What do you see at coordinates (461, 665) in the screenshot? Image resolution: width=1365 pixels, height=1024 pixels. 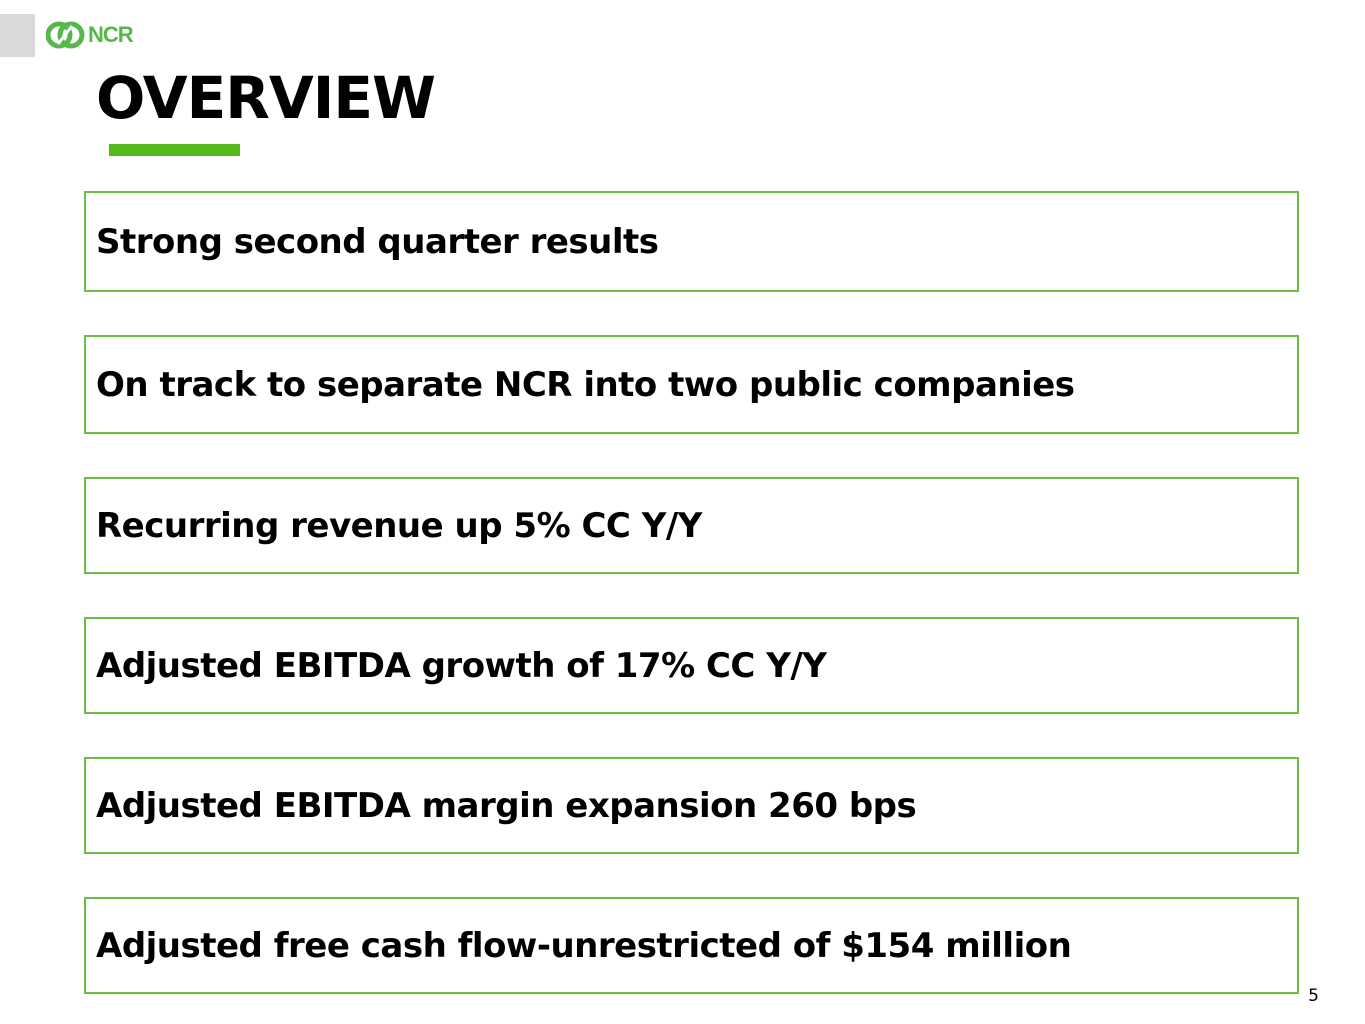 I see `bullet-text-4: Adjusted EBITDA growth of 17% CC Y/Y` at bounding box center [461, 665].